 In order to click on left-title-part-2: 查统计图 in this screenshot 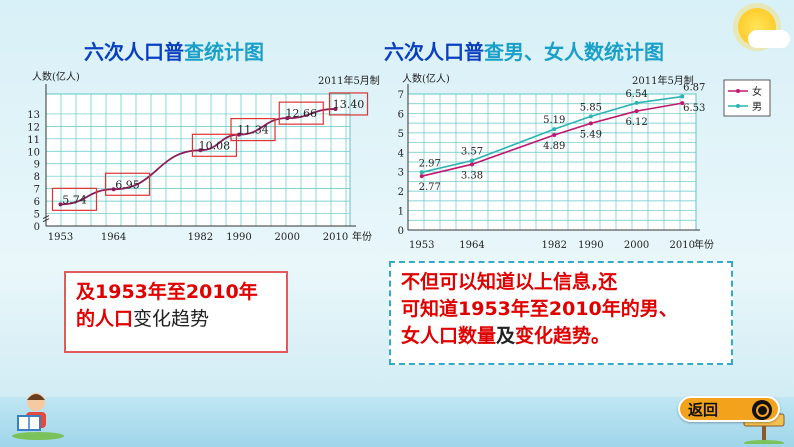, I will do `click(224, 52)`.